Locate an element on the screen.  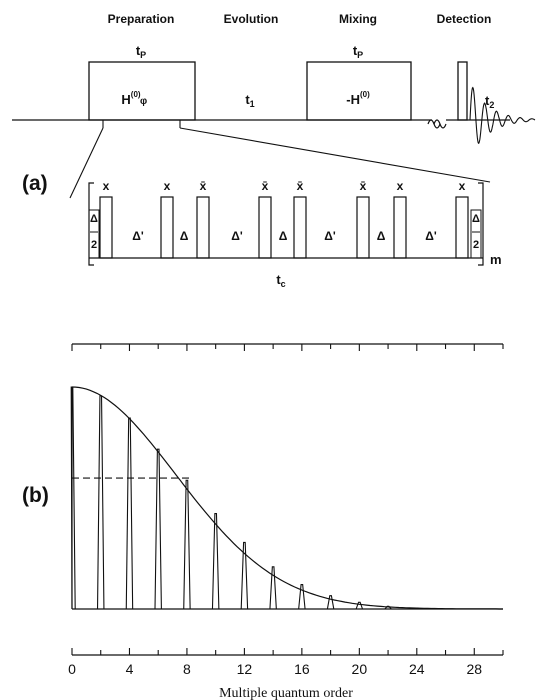
zoom-line-right is located at coordinates (335, 155).